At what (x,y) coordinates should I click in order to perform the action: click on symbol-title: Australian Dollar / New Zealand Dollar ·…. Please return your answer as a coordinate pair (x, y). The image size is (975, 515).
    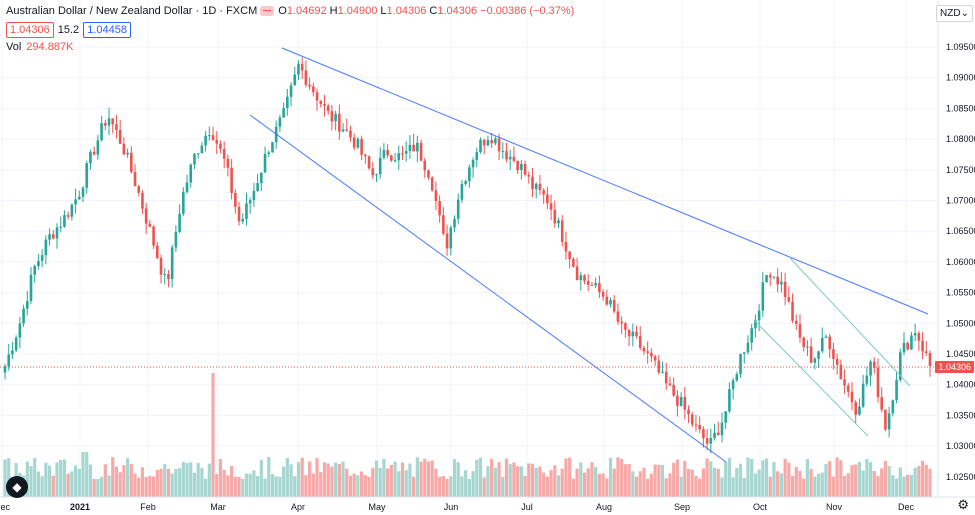
    Looking at the image, I should click on (132, 11).